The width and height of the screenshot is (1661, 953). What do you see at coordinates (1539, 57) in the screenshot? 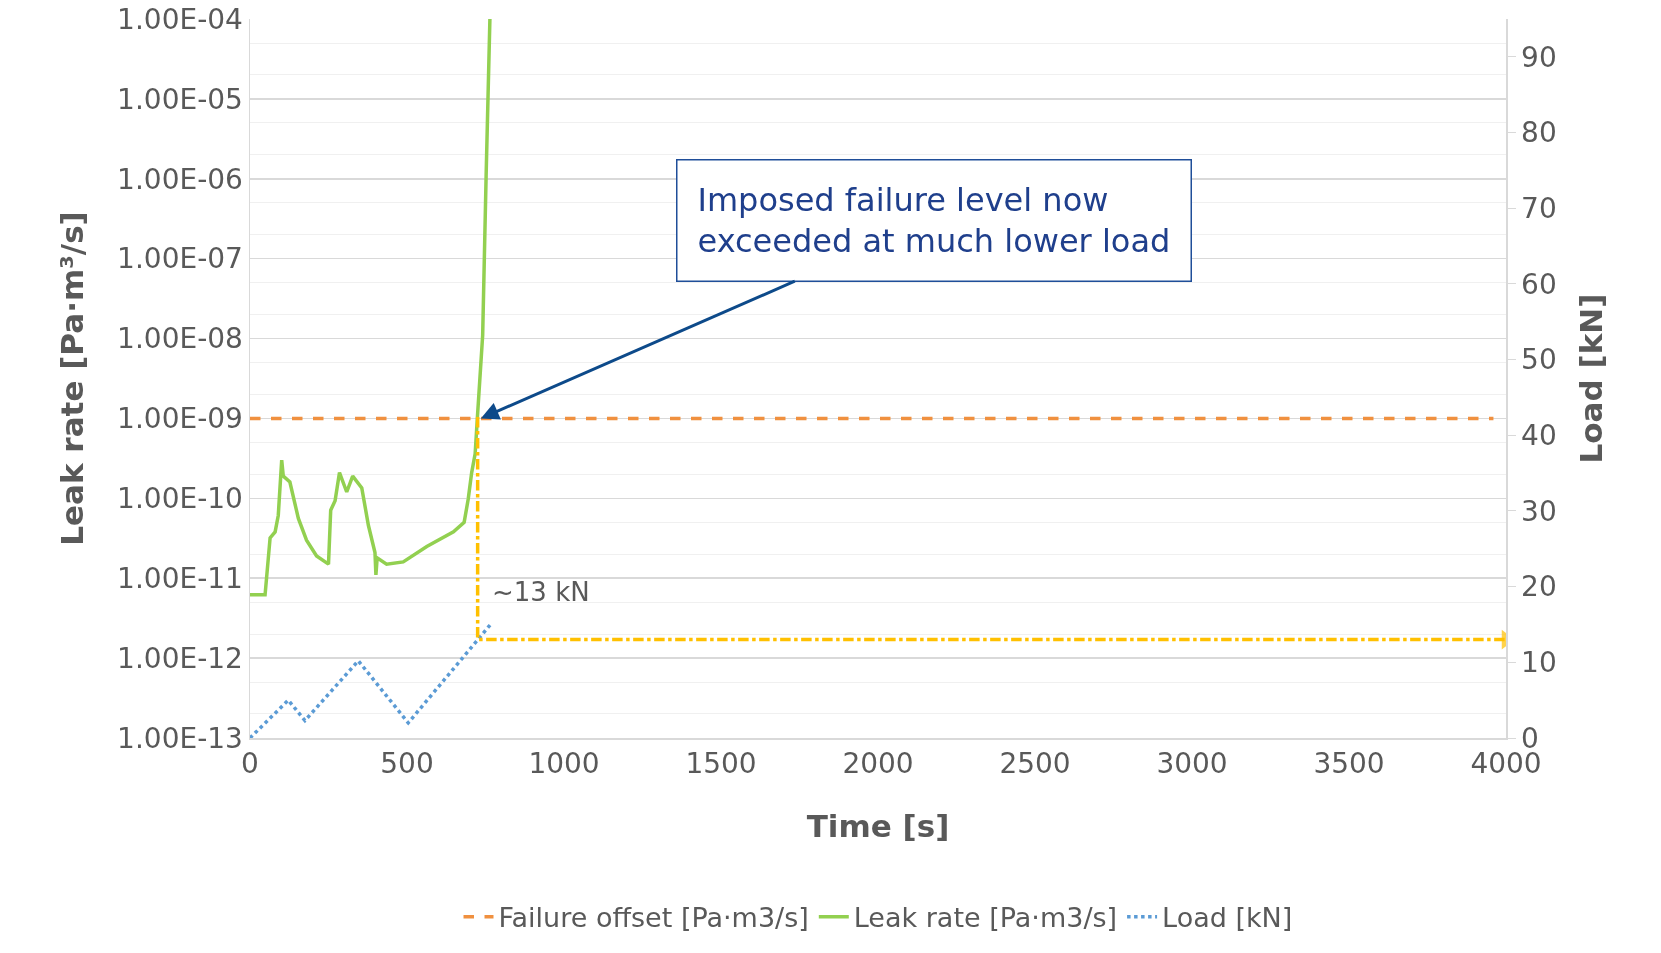
I see `y2-tick-label: 90` at bounding box center [1539, 57].